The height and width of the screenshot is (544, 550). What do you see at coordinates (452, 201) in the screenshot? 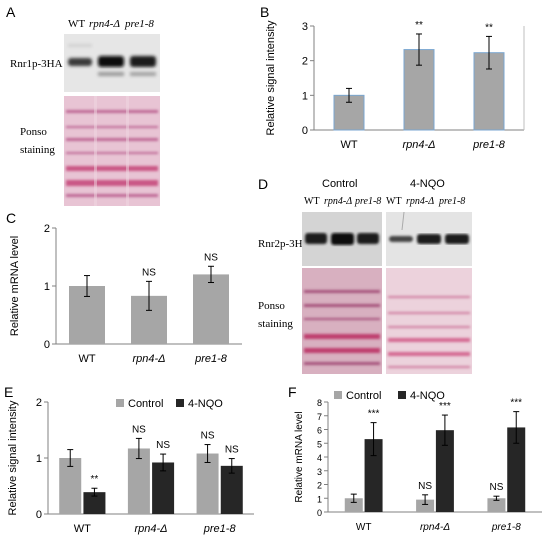
I see `panel-d-lane-6: pre1-8` at bounding box center [452, 201].